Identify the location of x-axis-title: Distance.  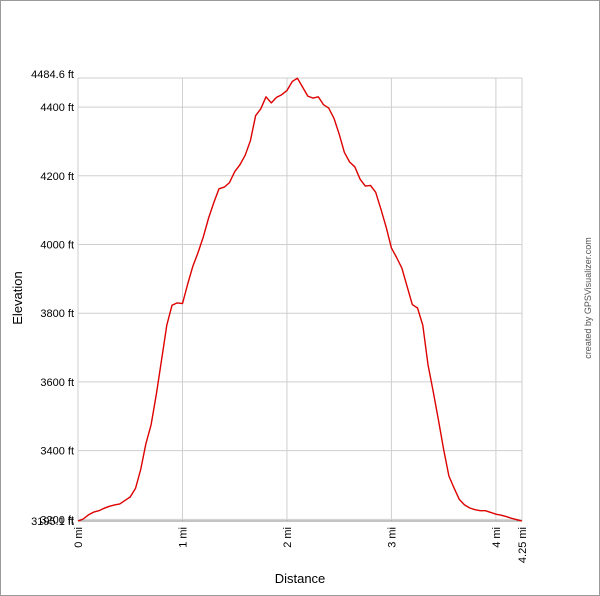
(300, 578).